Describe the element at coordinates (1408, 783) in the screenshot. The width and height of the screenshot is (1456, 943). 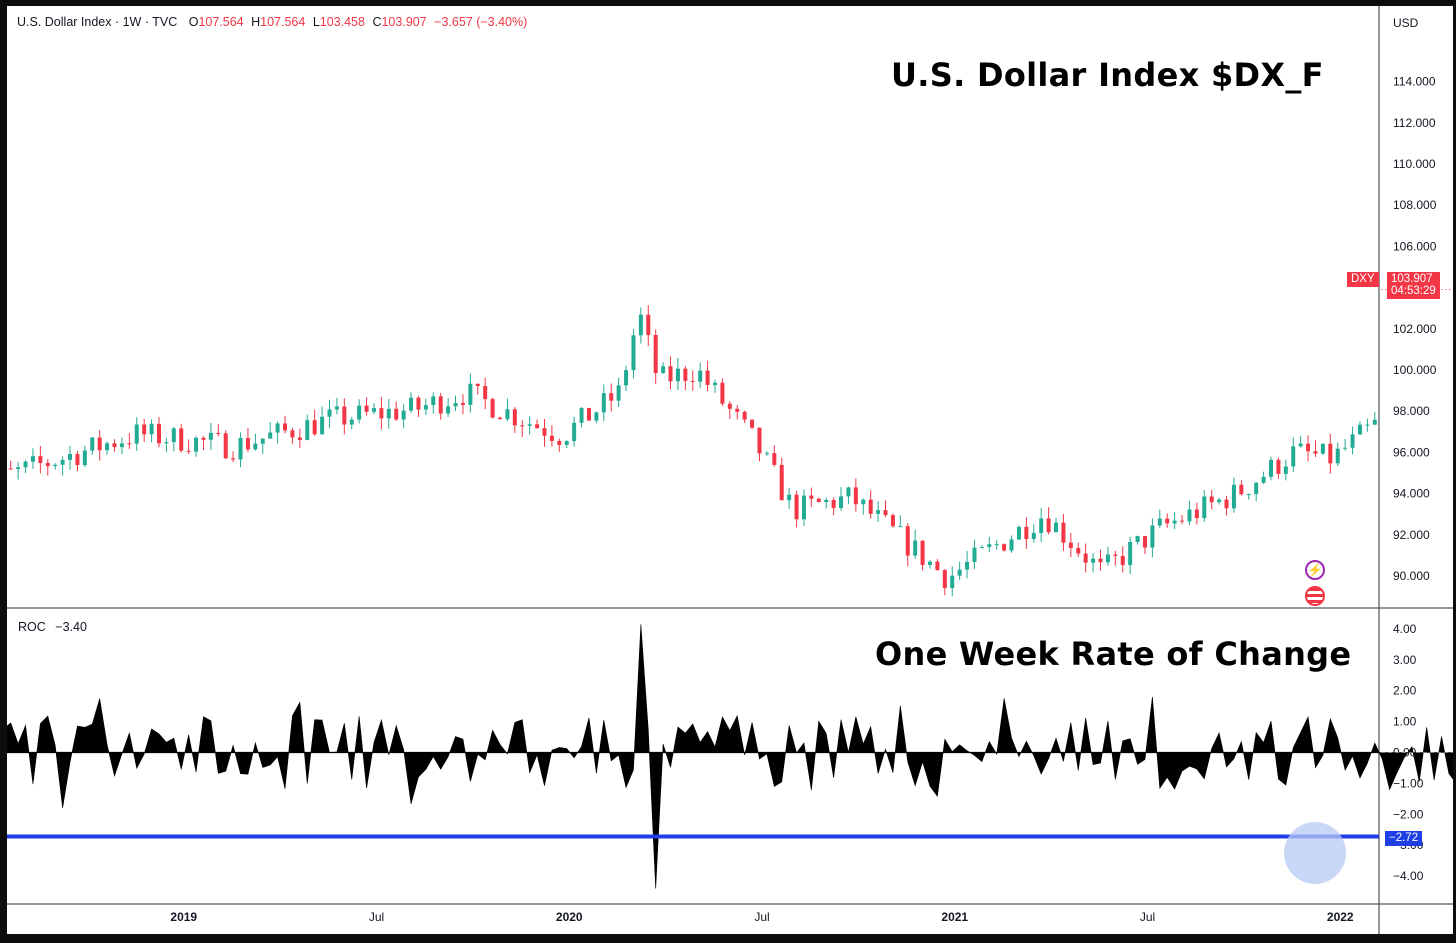
I see `roc-tick-label: −1.00` at that location.